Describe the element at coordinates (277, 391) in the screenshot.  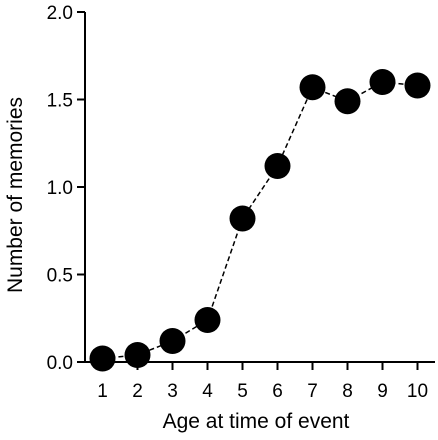
I see `x-tick-label: 6` at that location.